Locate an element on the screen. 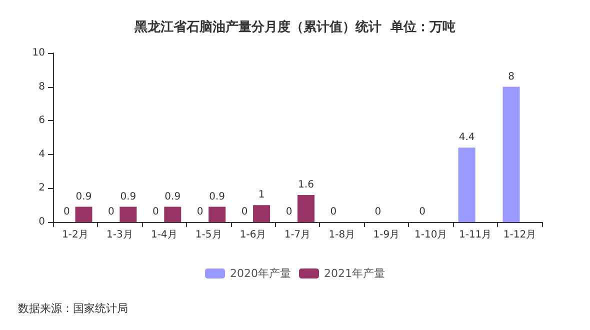  y-tick-label: 0 is located at coordinates (41, 222).